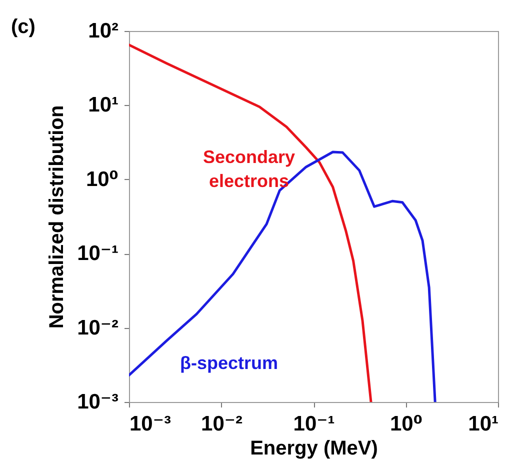  I want to click on text: (c), so click(23, 27).